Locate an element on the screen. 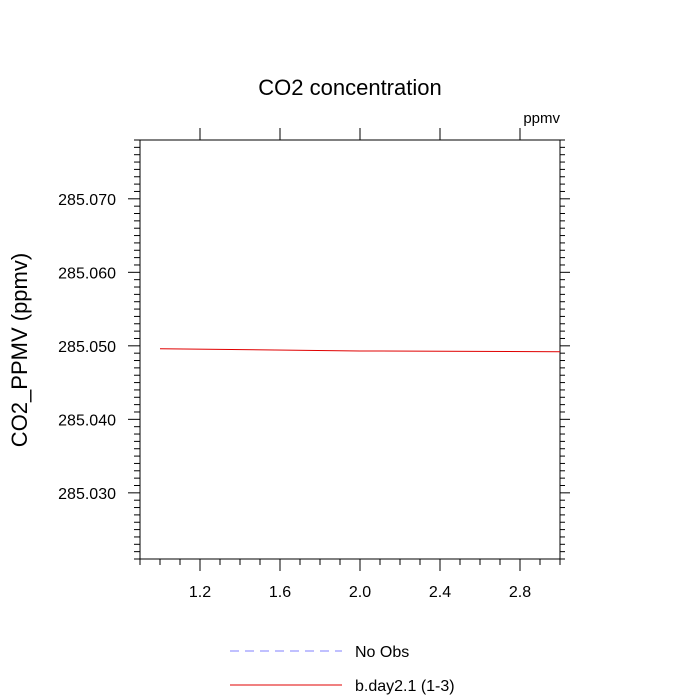 Image resolution: width=700 pixels, height=700 pixels. y-axis-label: CO2_PPMV (ppmv) is located at coordinates (19, 350).